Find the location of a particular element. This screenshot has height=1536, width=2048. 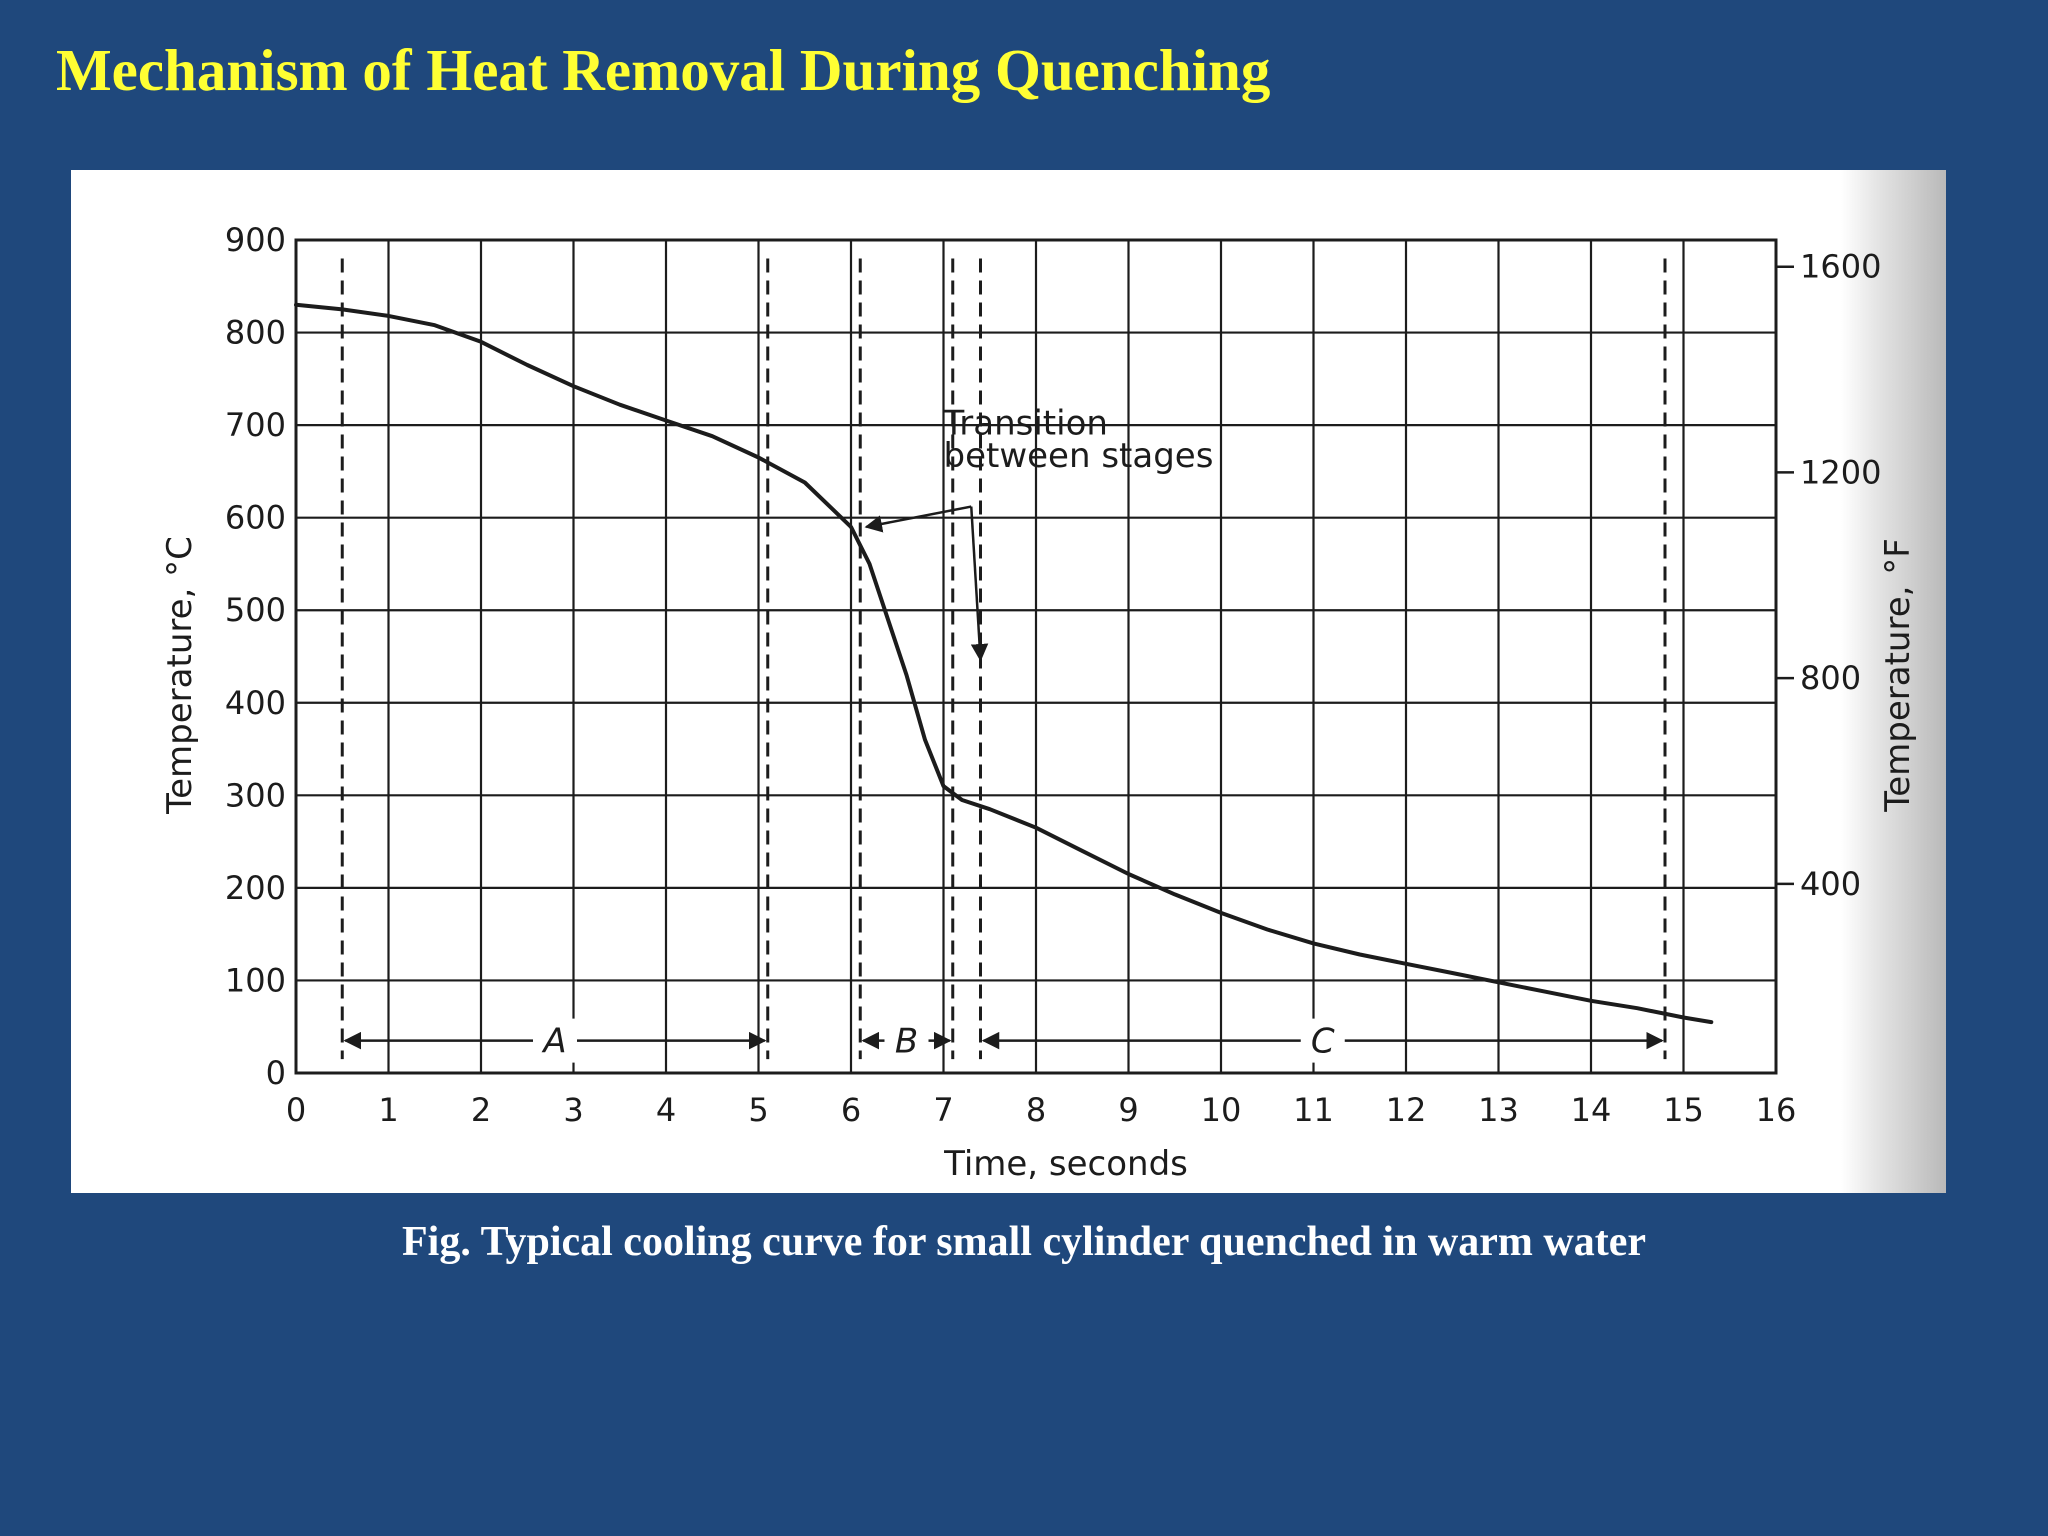

y-tick-label-3: 300 is located at coordinates (255, 795).